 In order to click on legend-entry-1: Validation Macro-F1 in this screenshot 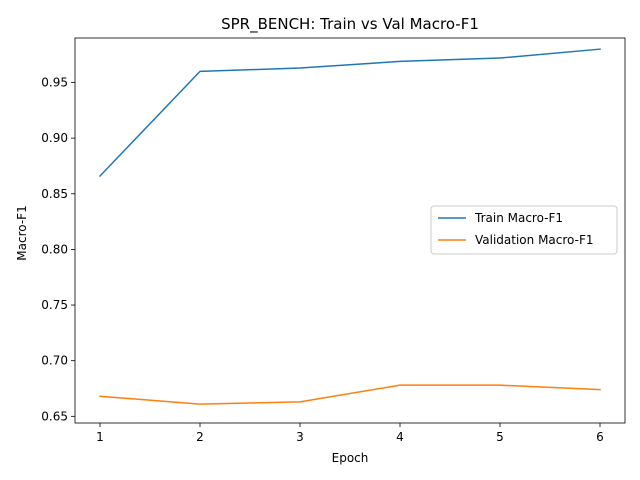, I will do `click(534, 240)`.